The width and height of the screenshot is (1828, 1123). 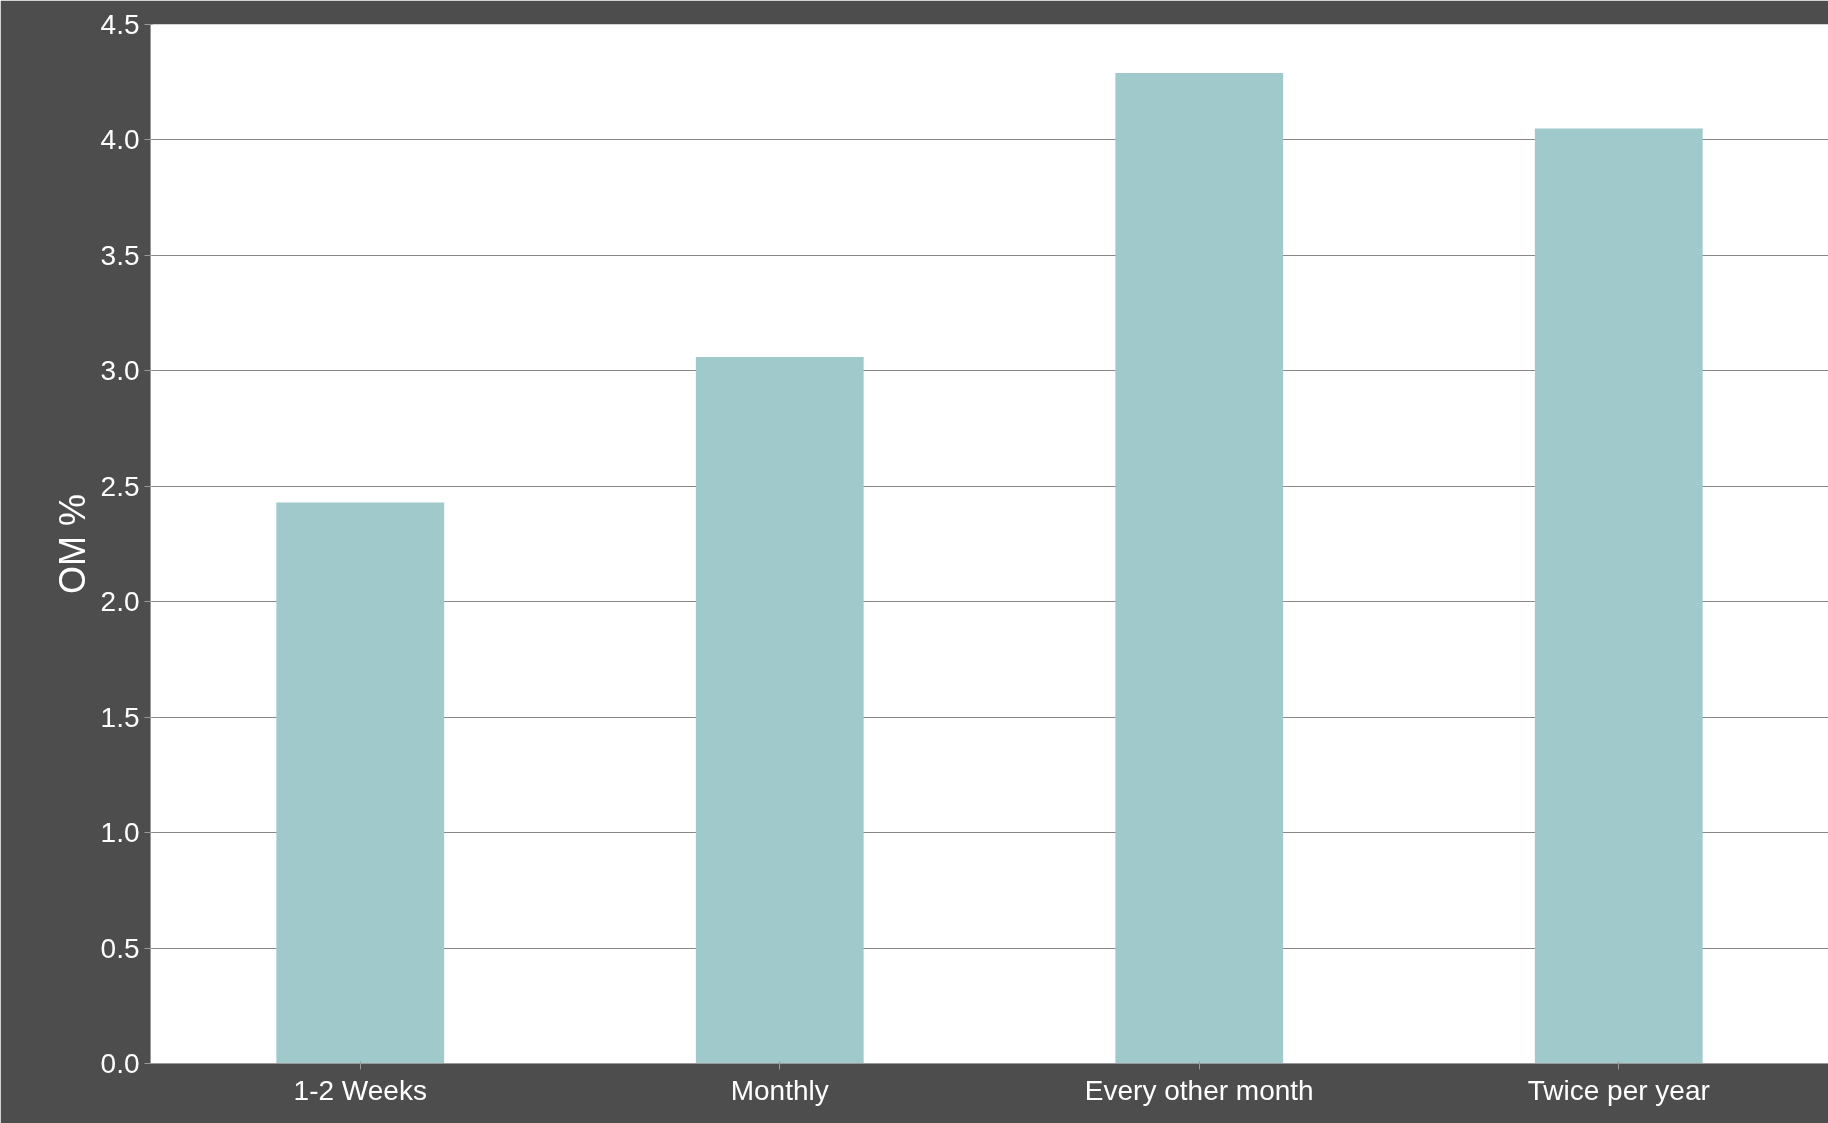 I want to click on y-tick-label: 3.0, so click(x=120, y=371).